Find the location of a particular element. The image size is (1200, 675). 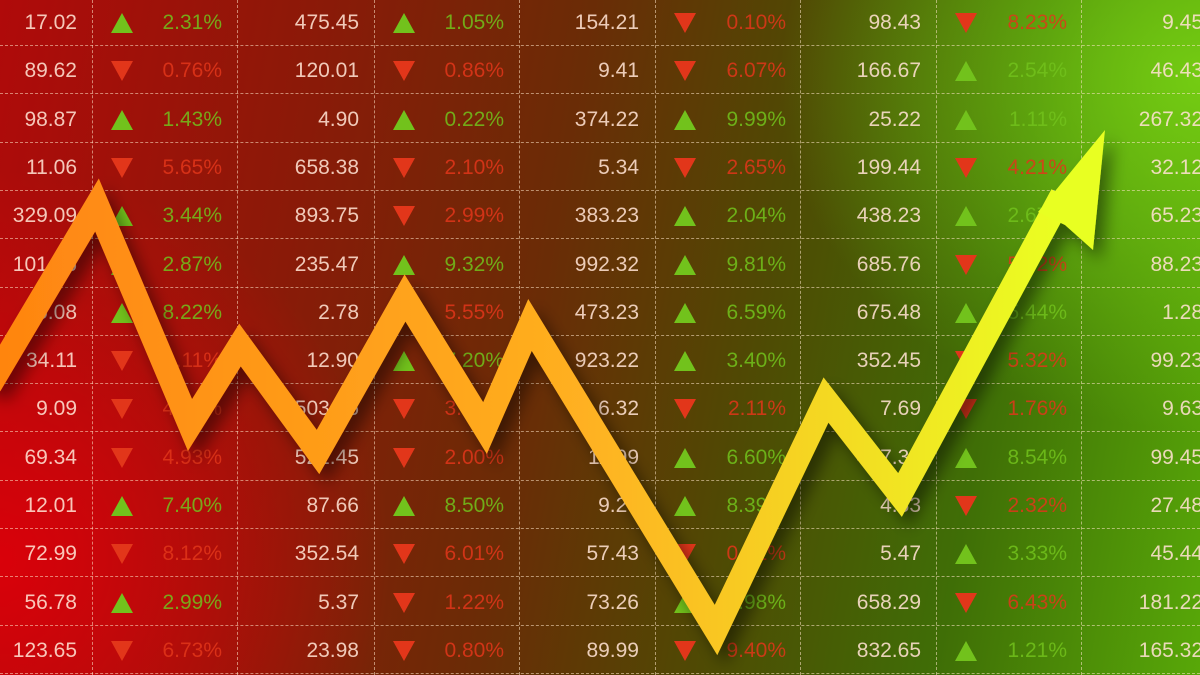

price-value: 57.43 is located at coordinates (612, 554).